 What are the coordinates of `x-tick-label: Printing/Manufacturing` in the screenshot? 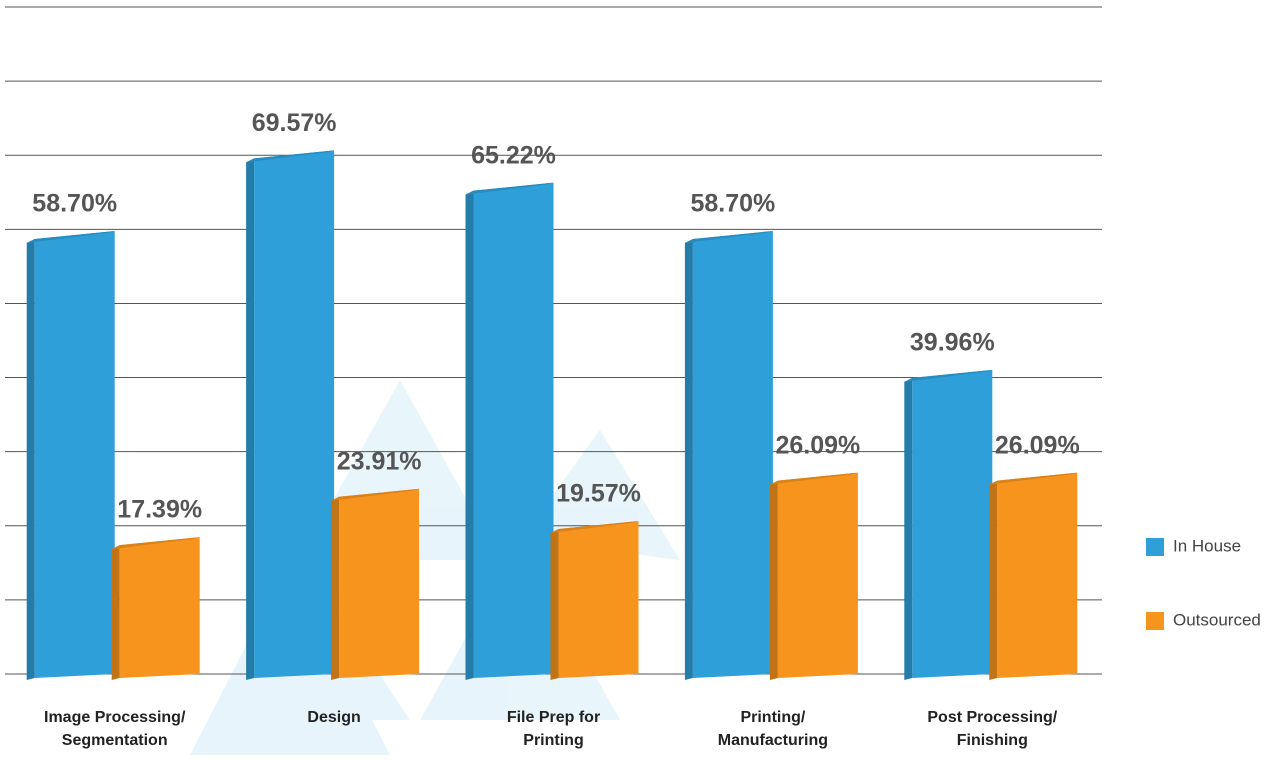 It's located at (773, 729).